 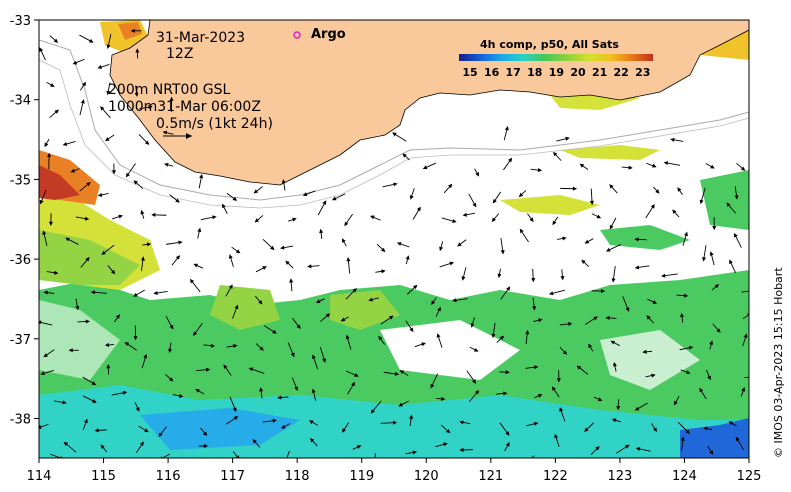 I want to click on y-tick-label: -33, so click(x=20, y=21).